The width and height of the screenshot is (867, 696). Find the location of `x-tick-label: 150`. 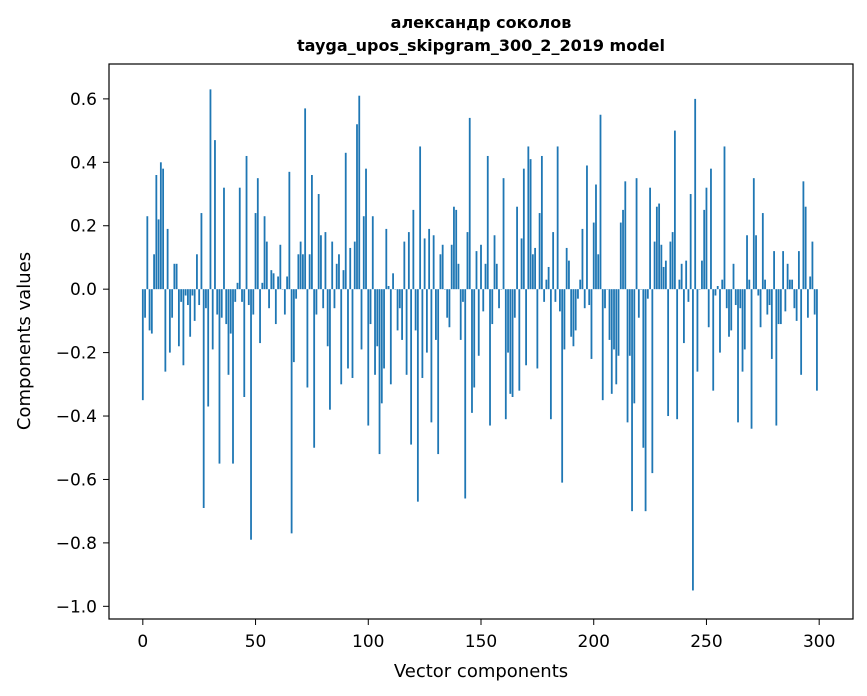

x-tick-label: 150 is located at coordinates (481, 642).